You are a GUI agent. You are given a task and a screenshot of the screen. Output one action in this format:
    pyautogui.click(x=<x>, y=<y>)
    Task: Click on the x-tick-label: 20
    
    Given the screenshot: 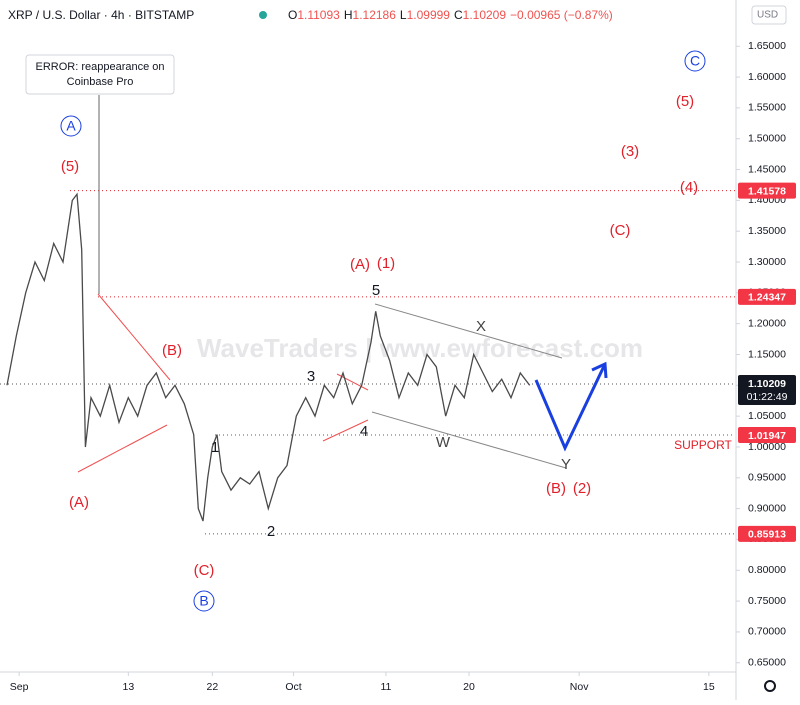 What is the action you would take?
    pyautogui.click(x=469, y=687)
    